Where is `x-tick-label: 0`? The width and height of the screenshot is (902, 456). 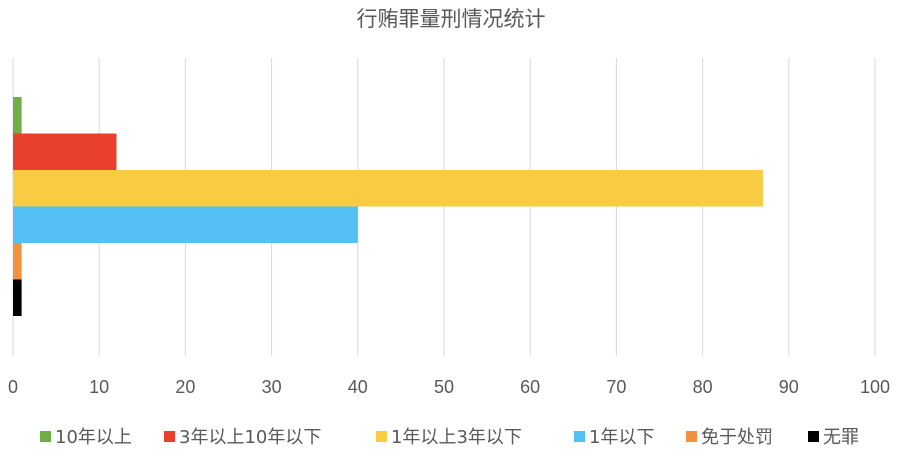
x-tick-label: 0 is located at coordinates (13, 387).